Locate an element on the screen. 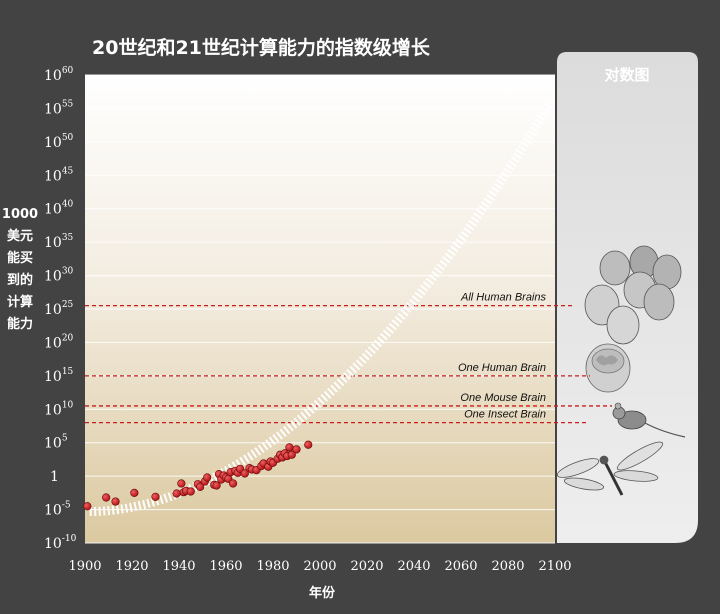  y-axis-label-line: 能力 is located at coordinates (20, 324).